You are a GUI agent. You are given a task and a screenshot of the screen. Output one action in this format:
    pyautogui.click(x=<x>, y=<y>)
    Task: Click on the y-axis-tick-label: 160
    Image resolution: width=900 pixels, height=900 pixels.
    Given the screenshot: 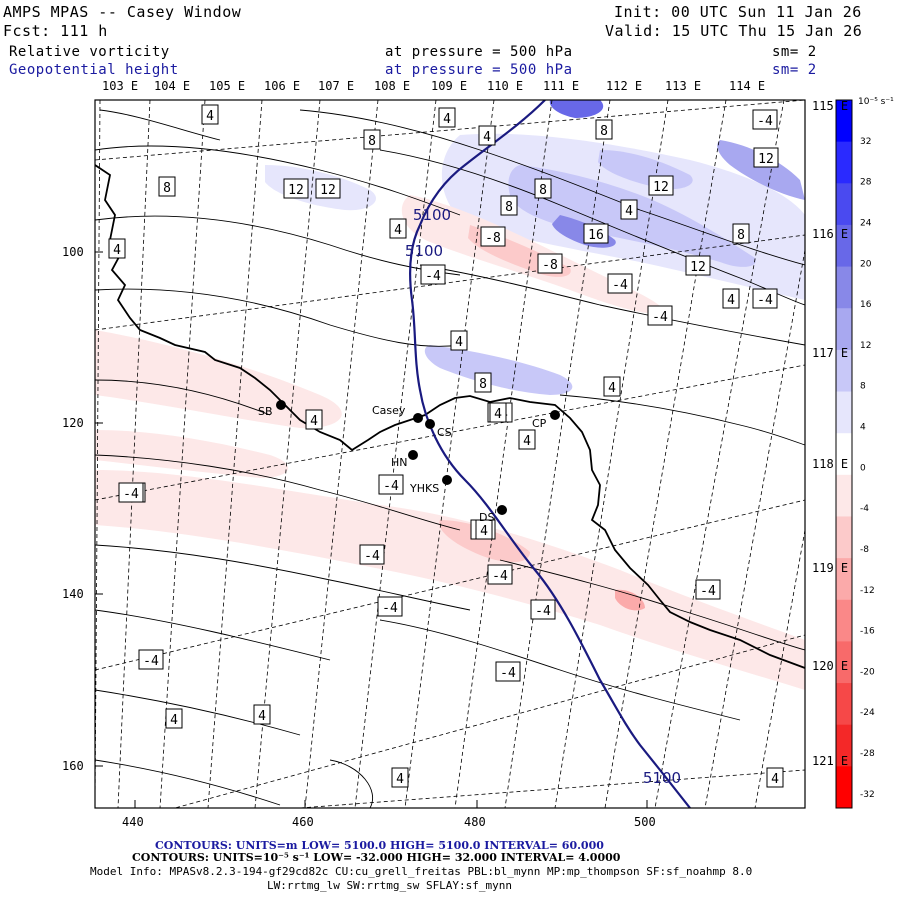 What is the action you would take?
    pyautogui.click(x=73, y=766)
    